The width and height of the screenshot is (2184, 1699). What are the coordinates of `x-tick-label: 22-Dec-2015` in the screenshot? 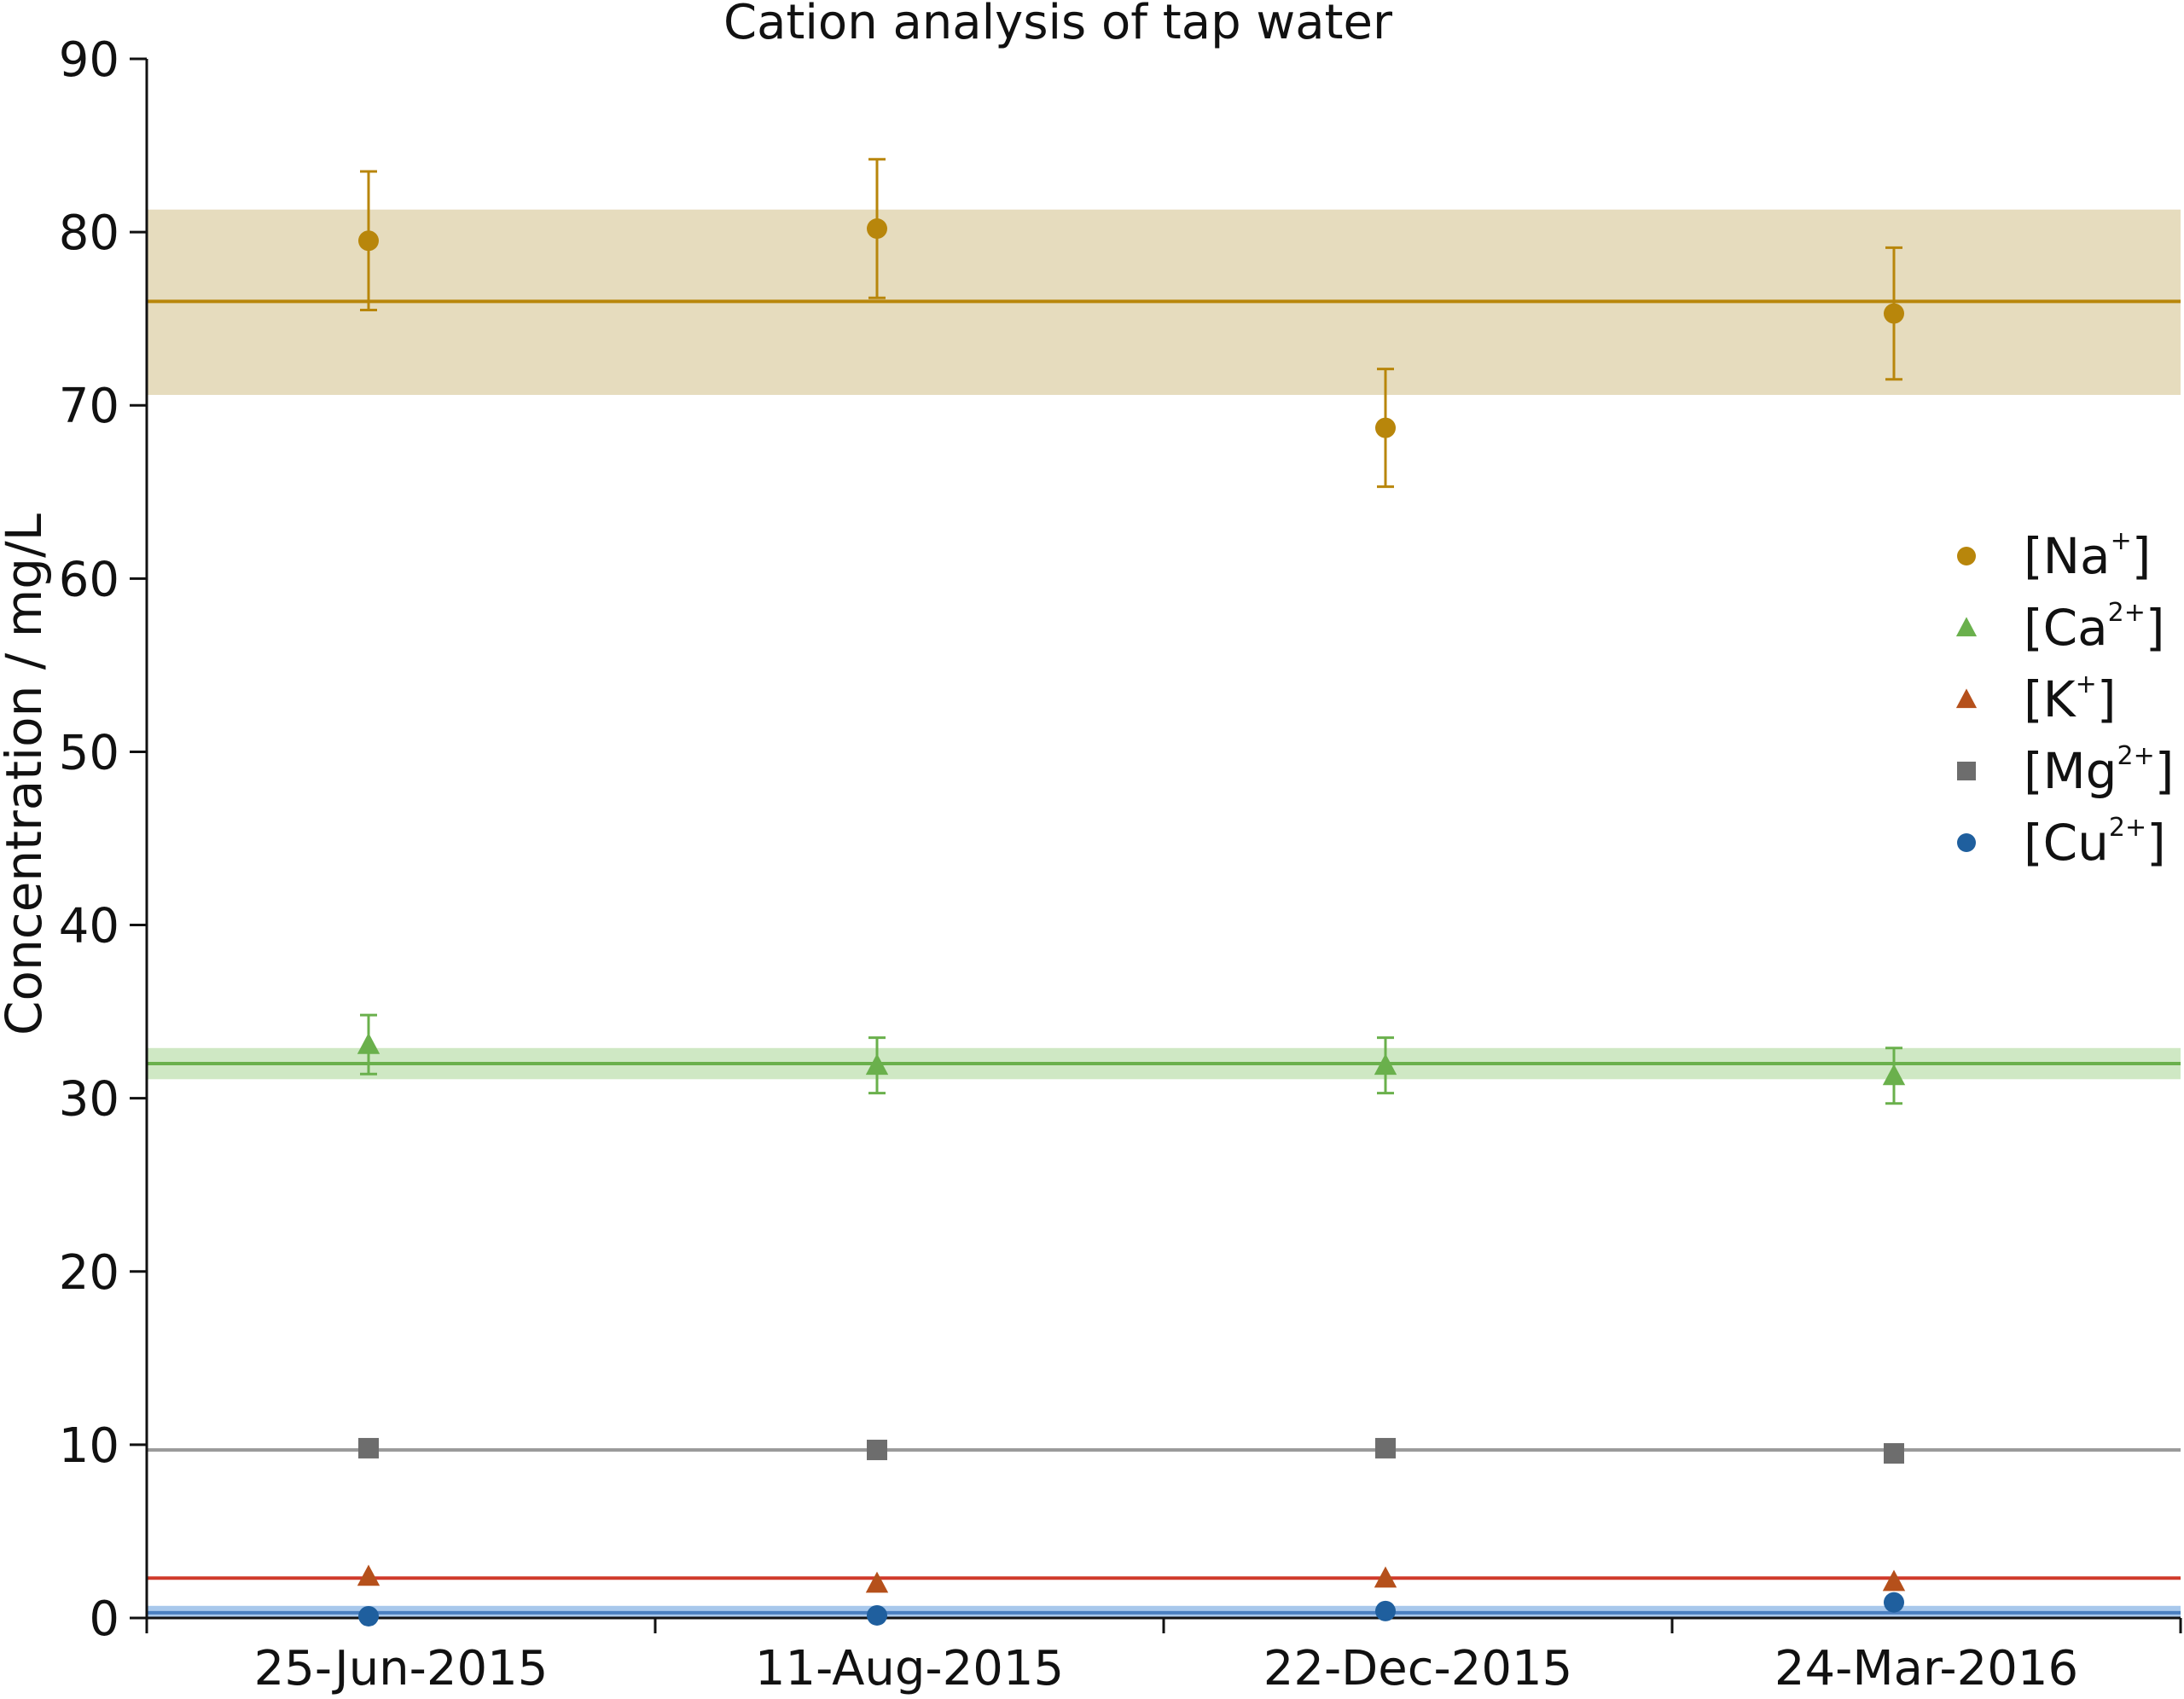 It's located at (1418, 1668).